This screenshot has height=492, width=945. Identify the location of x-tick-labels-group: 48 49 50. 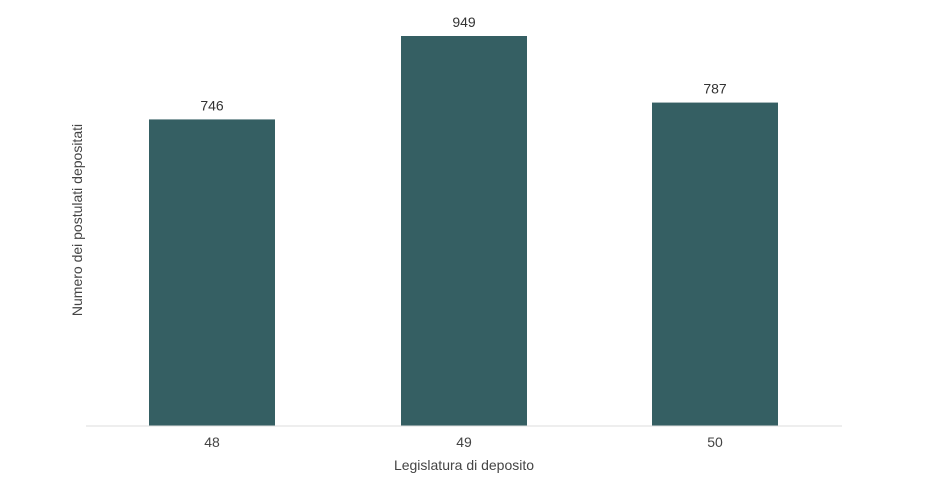
(463, 442).